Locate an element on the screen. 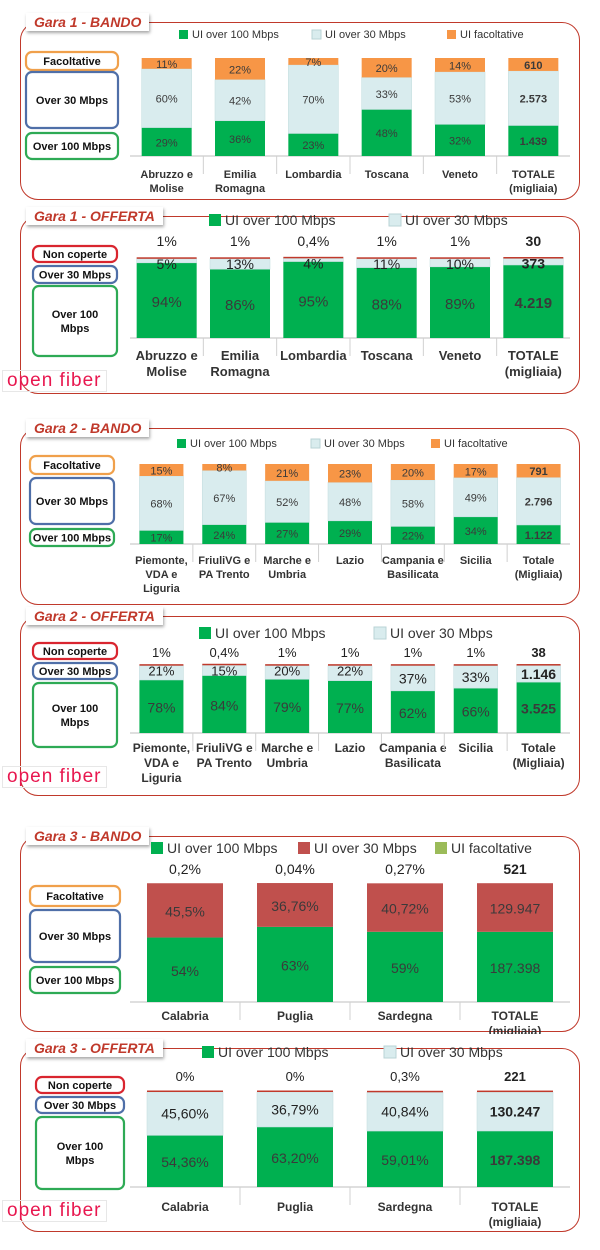  data-label: 60% is located at coordinates (167, 100).